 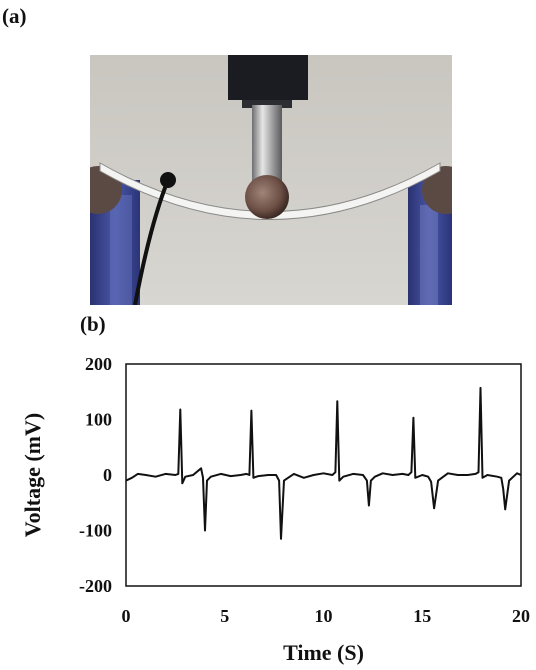 What do you see at coordinates (95, 586) in the screenshot?
I see `y-tick-label: -200` at bounding box center [95, 586].